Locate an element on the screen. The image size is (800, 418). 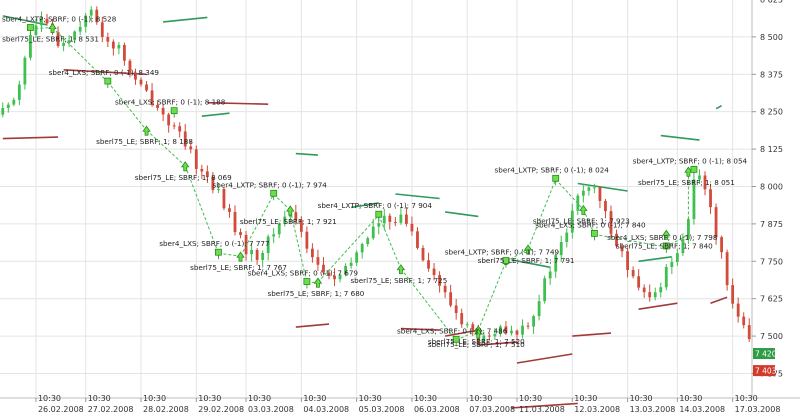
trade-label: sber4_LXTP; SBRF; 0 (-1); 8 528 is located at coordinates (59, 19).